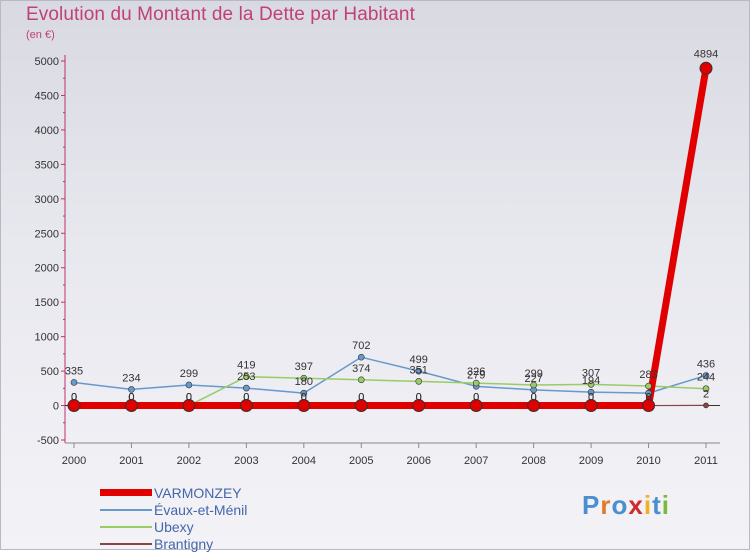 This screenshot has height=553, width=750. I want to click on legend-label-ubexy: Ubexy, so click(174, 527).